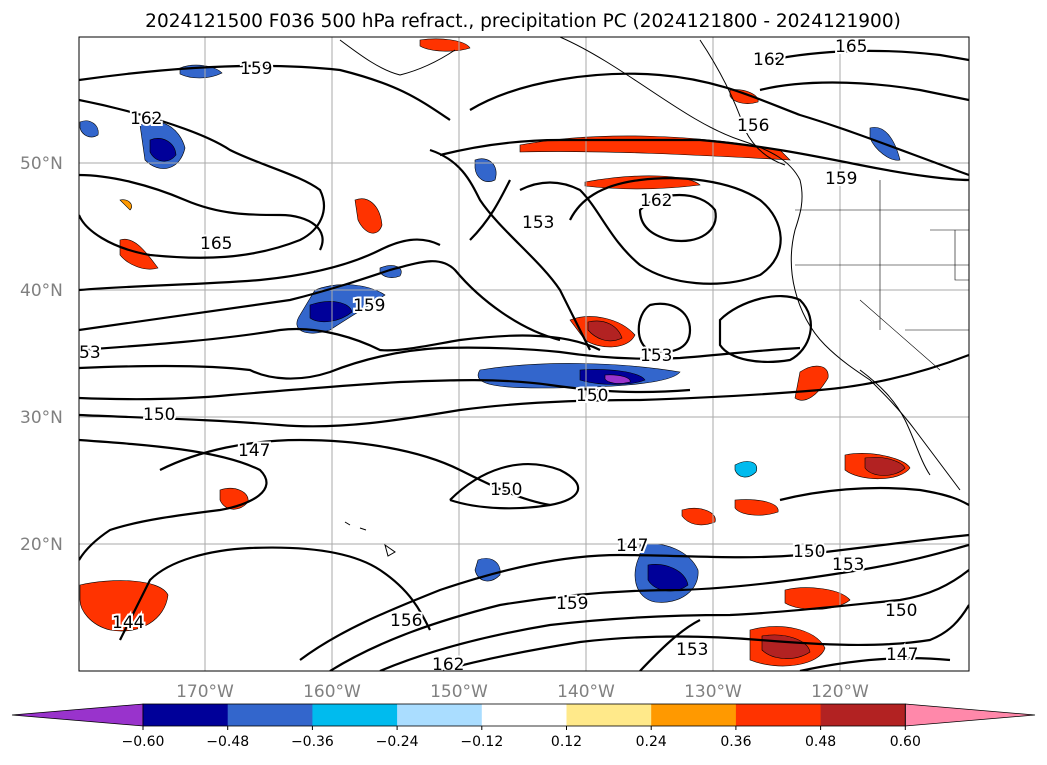 The height and width of the screenshot is (765, 1047). Describe the element at coordinates (312, 742) in the screenshot. I see `colorbar-tick-label: −0.36` at that location.